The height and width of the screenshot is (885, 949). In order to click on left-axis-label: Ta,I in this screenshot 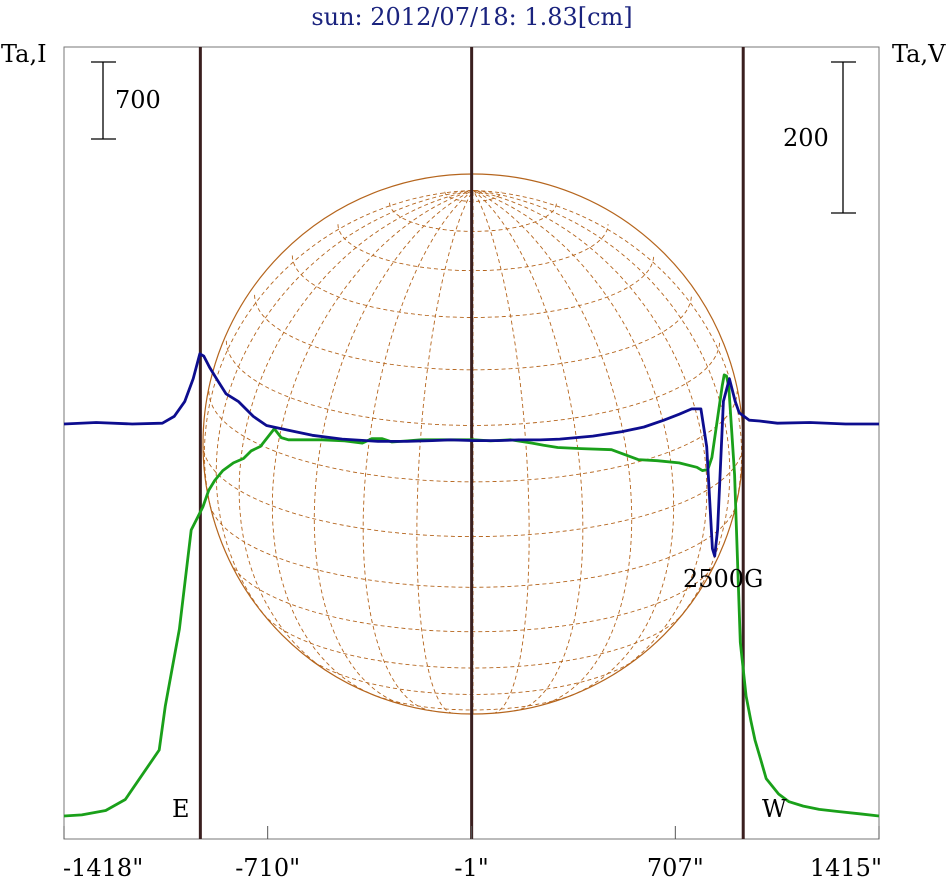, I will do `click(24, 54)`.